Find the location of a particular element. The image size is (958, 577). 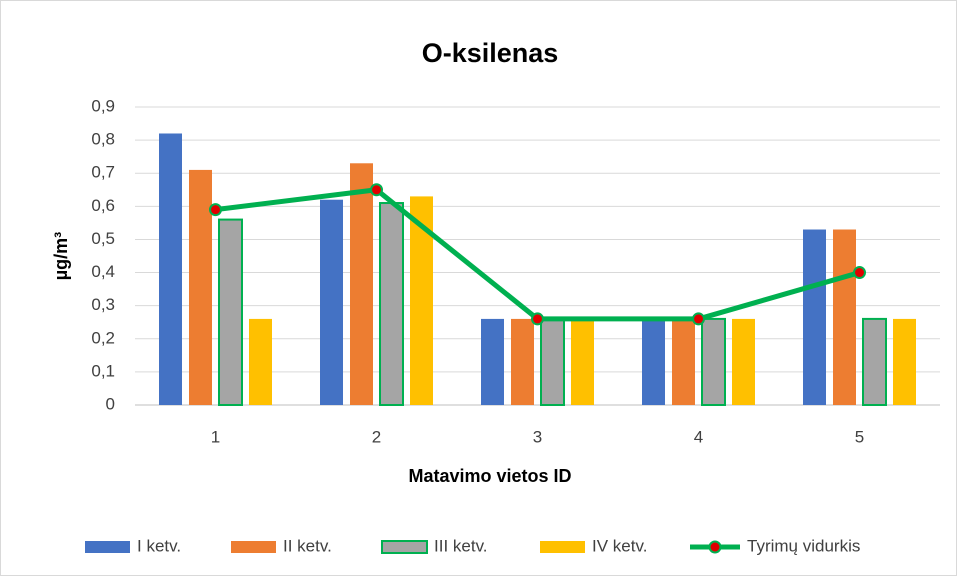

y-tick-label: 0,1 is located at coordinates (103, 370).